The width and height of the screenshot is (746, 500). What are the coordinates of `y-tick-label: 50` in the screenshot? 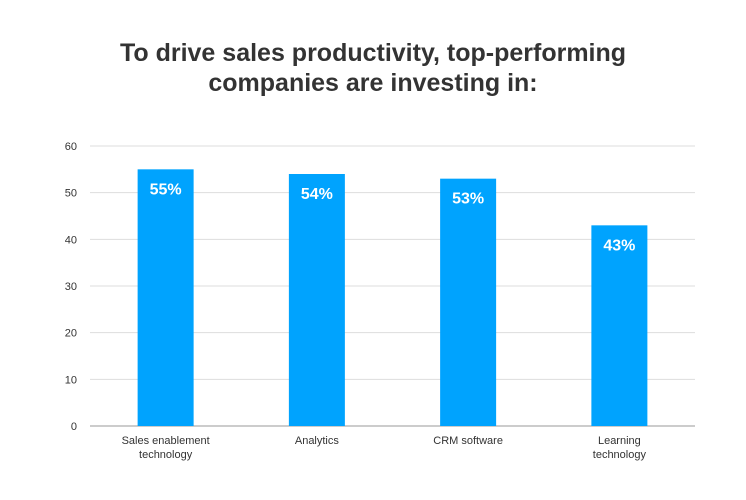 It's located at (71, 194).